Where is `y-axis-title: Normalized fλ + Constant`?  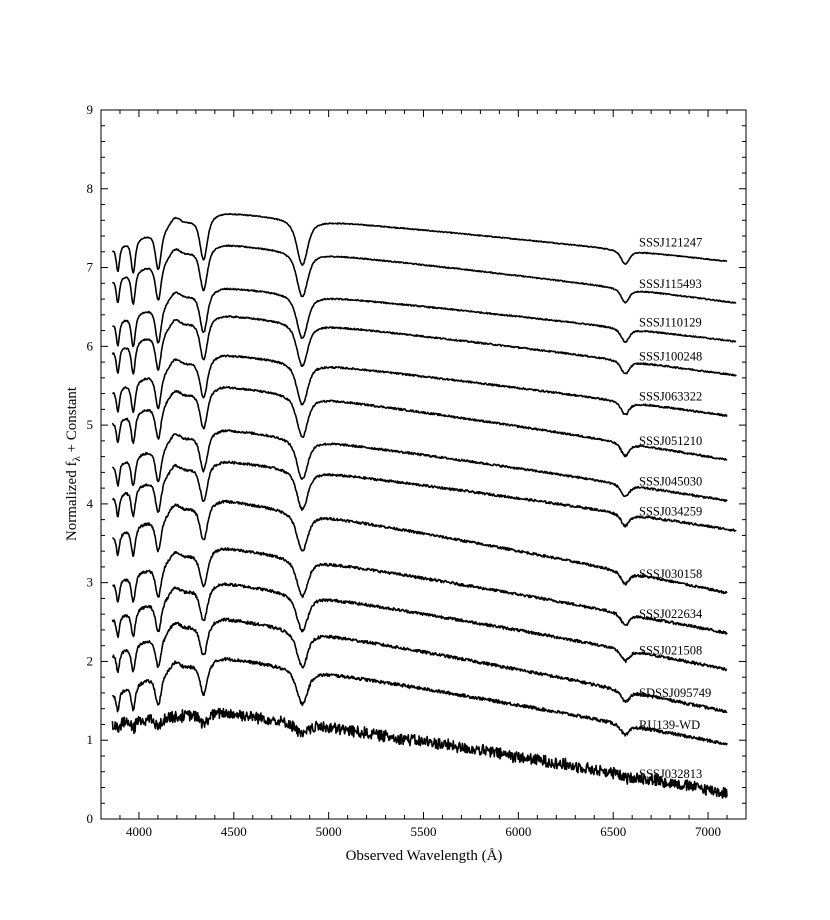 y-axis-title: Normalized fλ + Constant is located at coordinates (73, 463).